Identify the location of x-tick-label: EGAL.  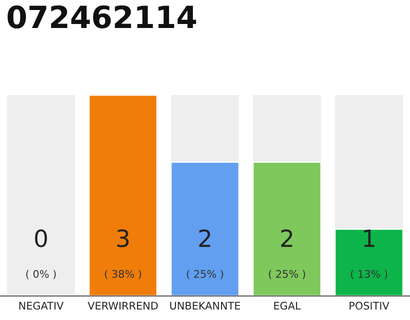
(287, 306).